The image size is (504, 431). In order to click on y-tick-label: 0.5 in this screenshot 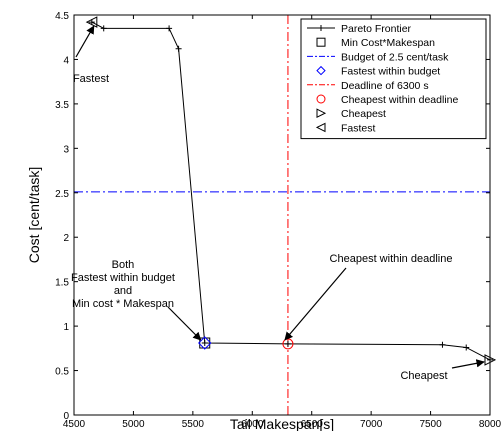, I will do `click(62, 372)`.